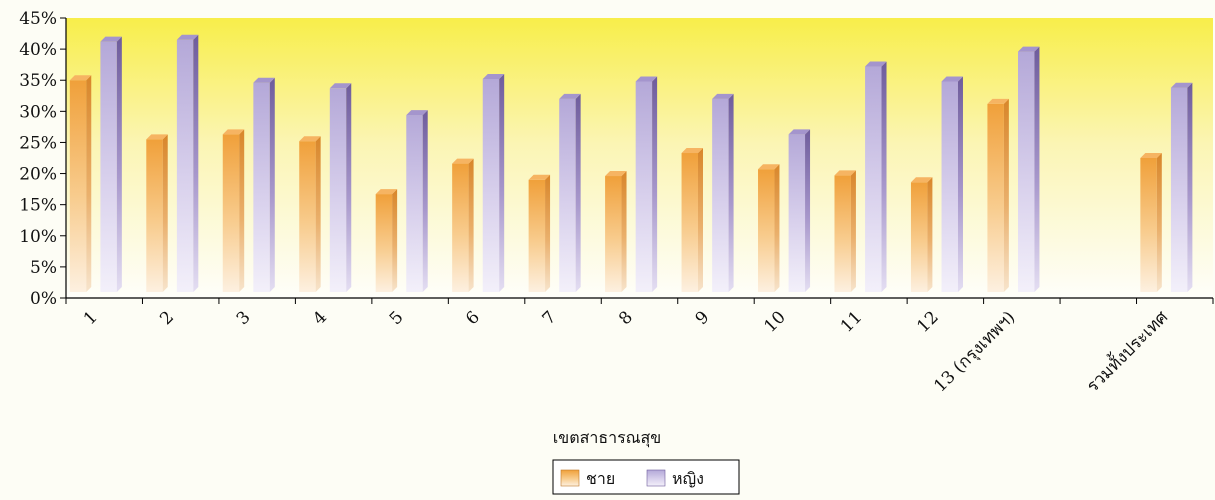 This screenshot has width=1215, height=500. What do you see at coordinates (38, 112) in the screenshot?
I see `y-tick-label: 30%` at bounding box center [38, 112].